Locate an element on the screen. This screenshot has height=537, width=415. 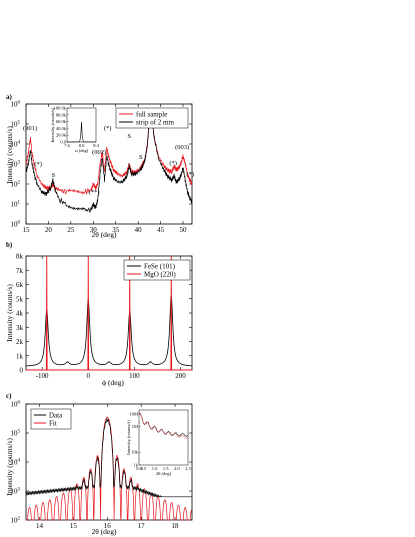
panel-c-inset-xtick-label: 0.0 is located at coordinates (139, 468).